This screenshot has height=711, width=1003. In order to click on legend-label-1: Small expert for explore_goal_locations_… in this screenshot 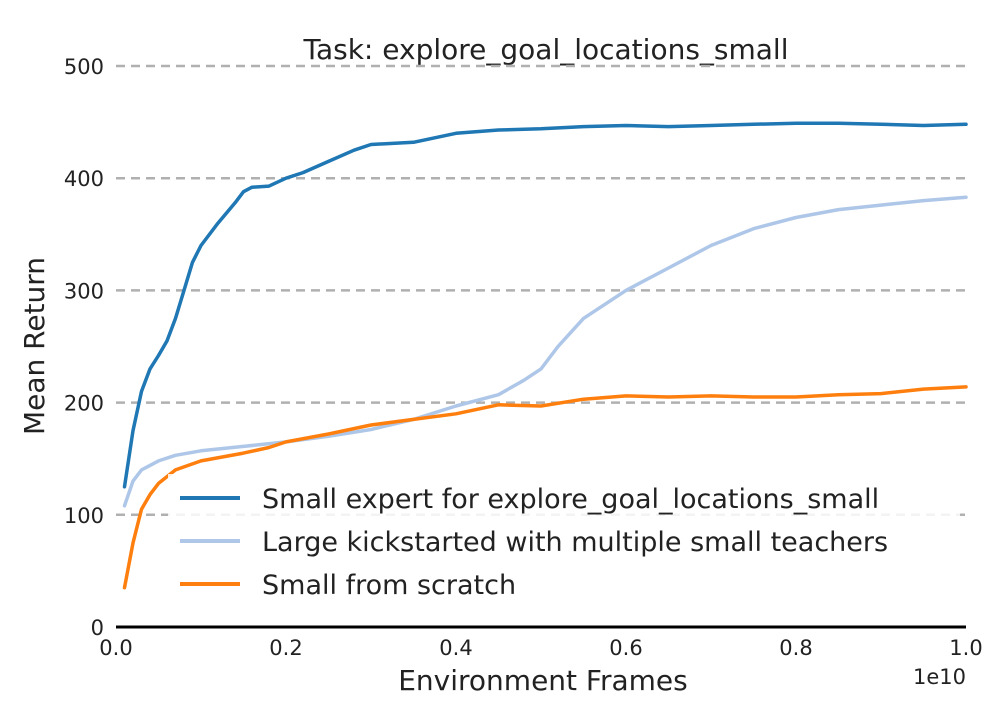, I will do `click(570, 499)`.